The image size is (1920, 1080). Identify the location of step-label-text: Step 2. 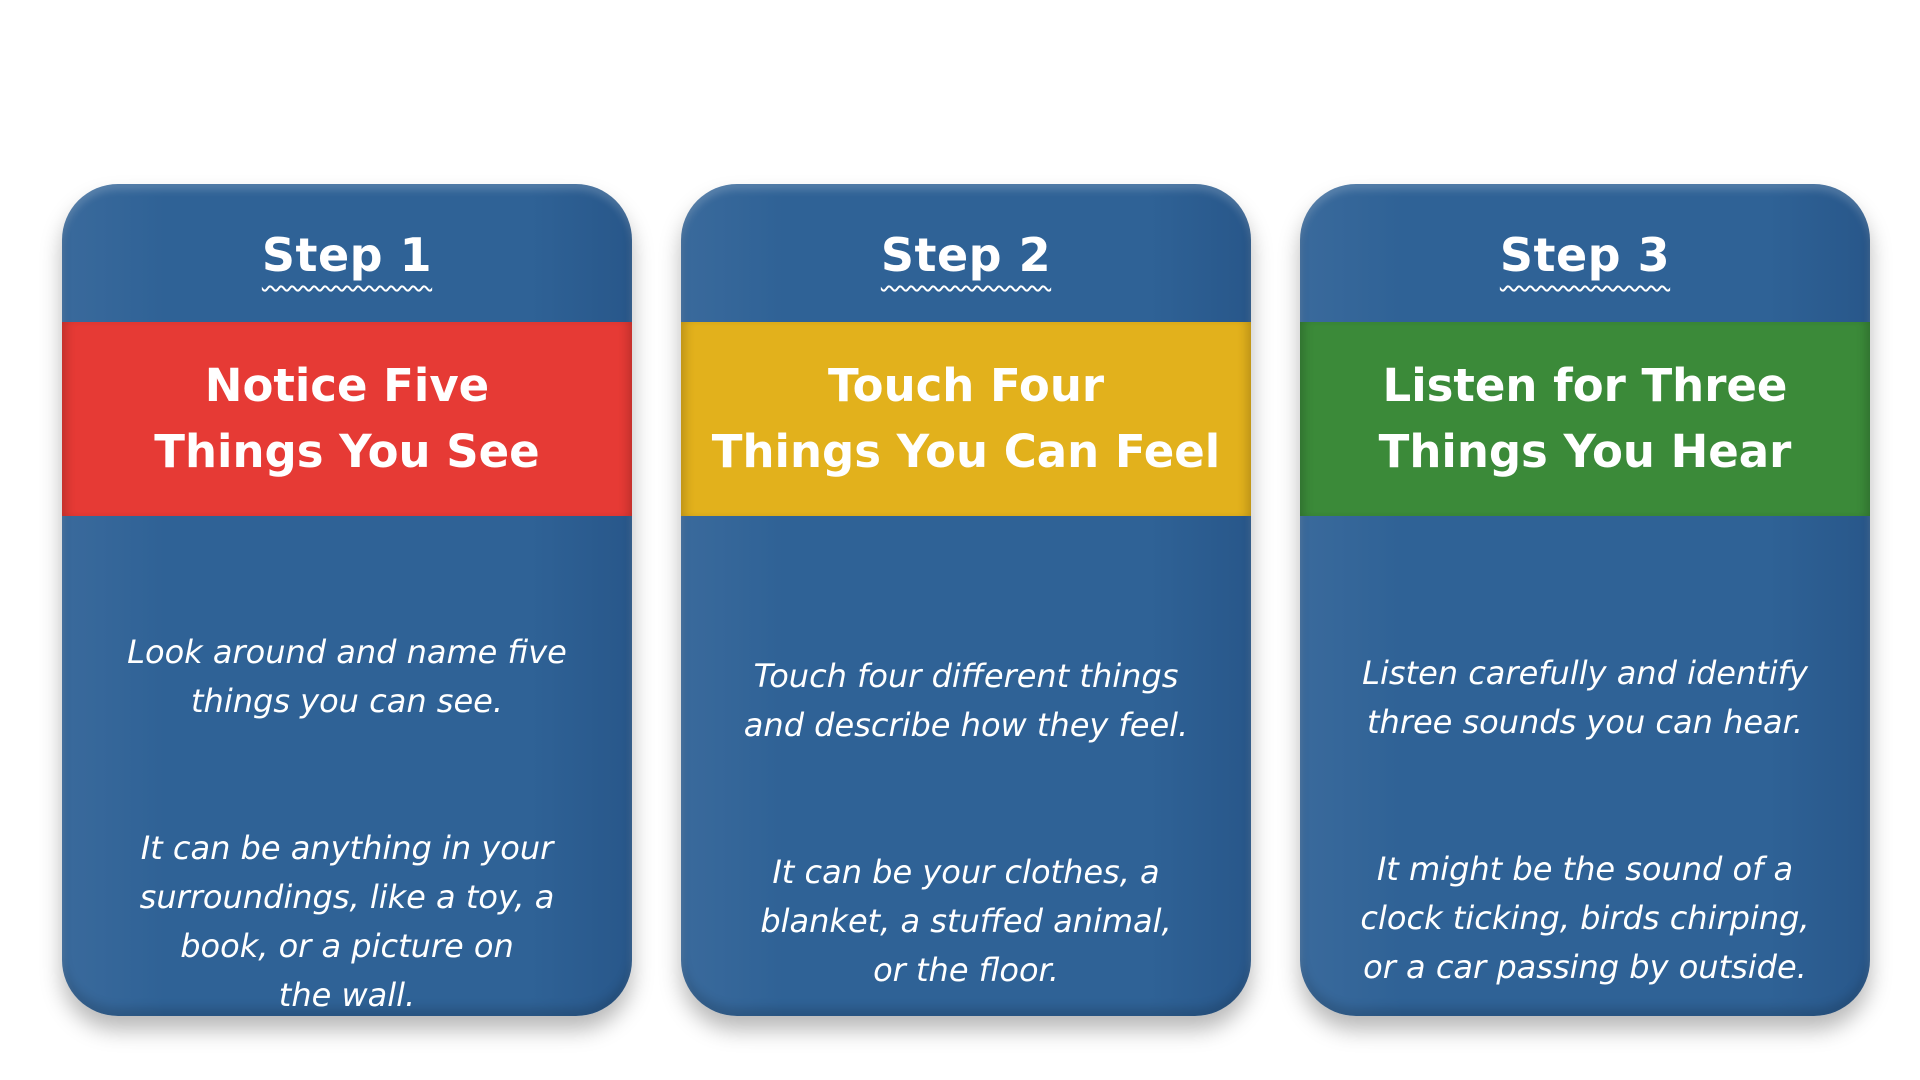
(966, 255).